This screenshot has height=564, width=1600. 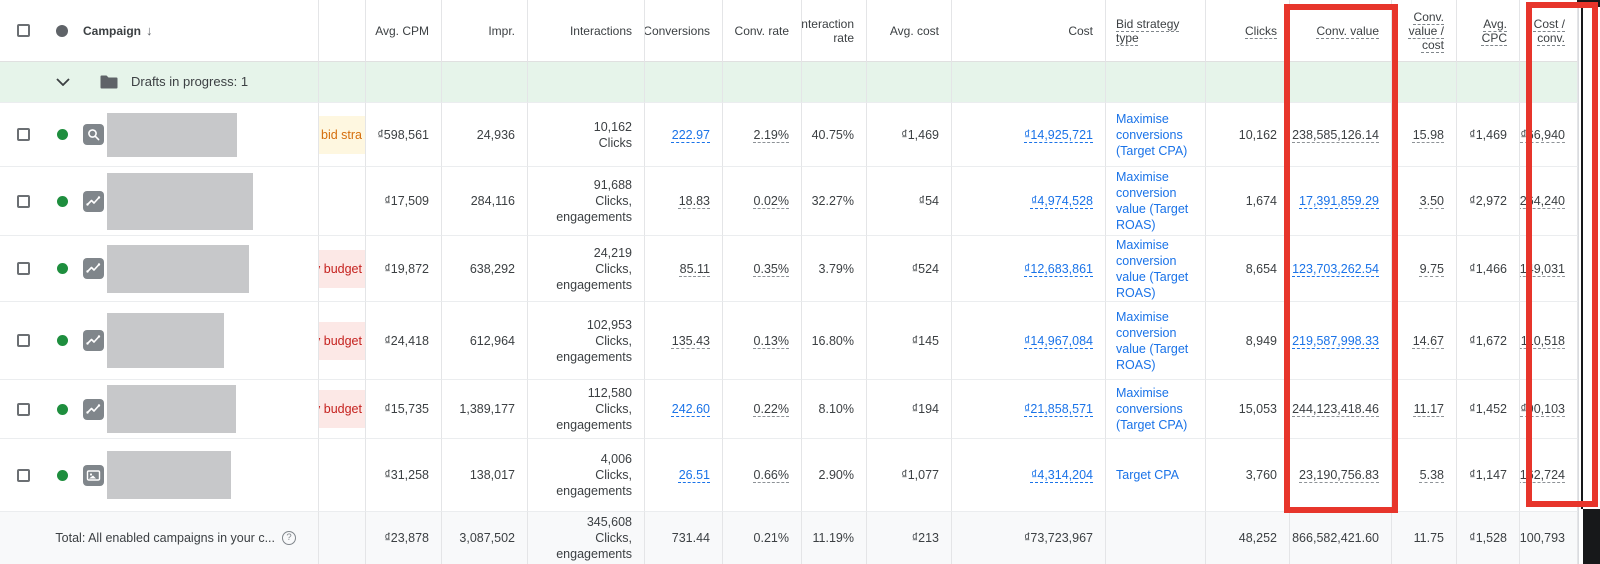 I want to click on conv-rate-cell: 0.22%, so click(x=762, y=409).